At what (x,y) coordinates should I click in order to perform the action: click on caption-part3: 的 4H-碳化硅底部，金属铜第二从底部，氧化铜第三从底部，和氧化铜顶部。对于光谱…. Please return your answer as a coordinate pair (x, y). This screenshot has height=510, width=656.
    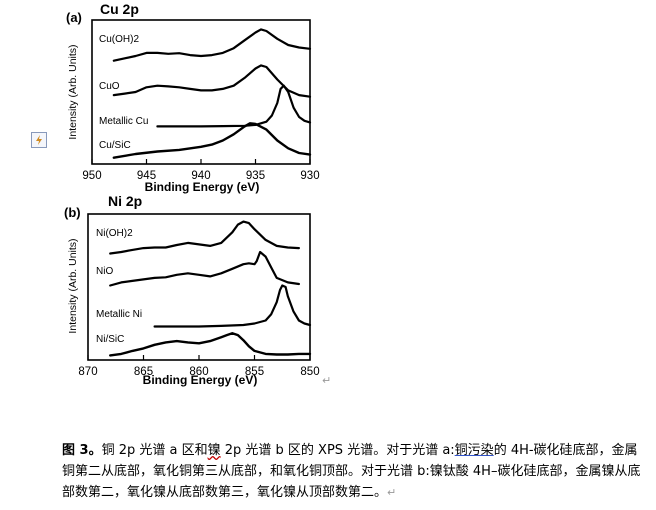
    Looking at the image, I should click on (351, 471).